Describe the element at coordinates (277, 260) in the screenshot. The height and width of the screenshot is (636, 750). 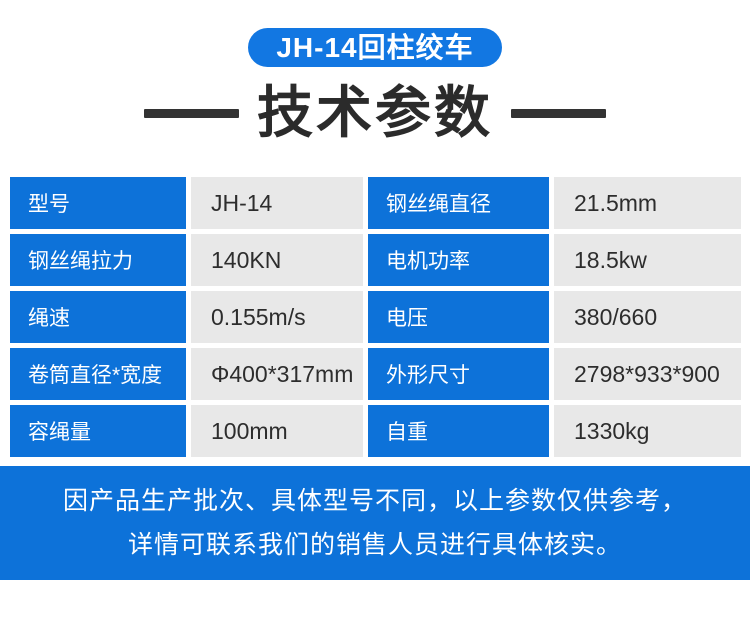
I see `spec-value-rope-pull: 140KN` at that location.